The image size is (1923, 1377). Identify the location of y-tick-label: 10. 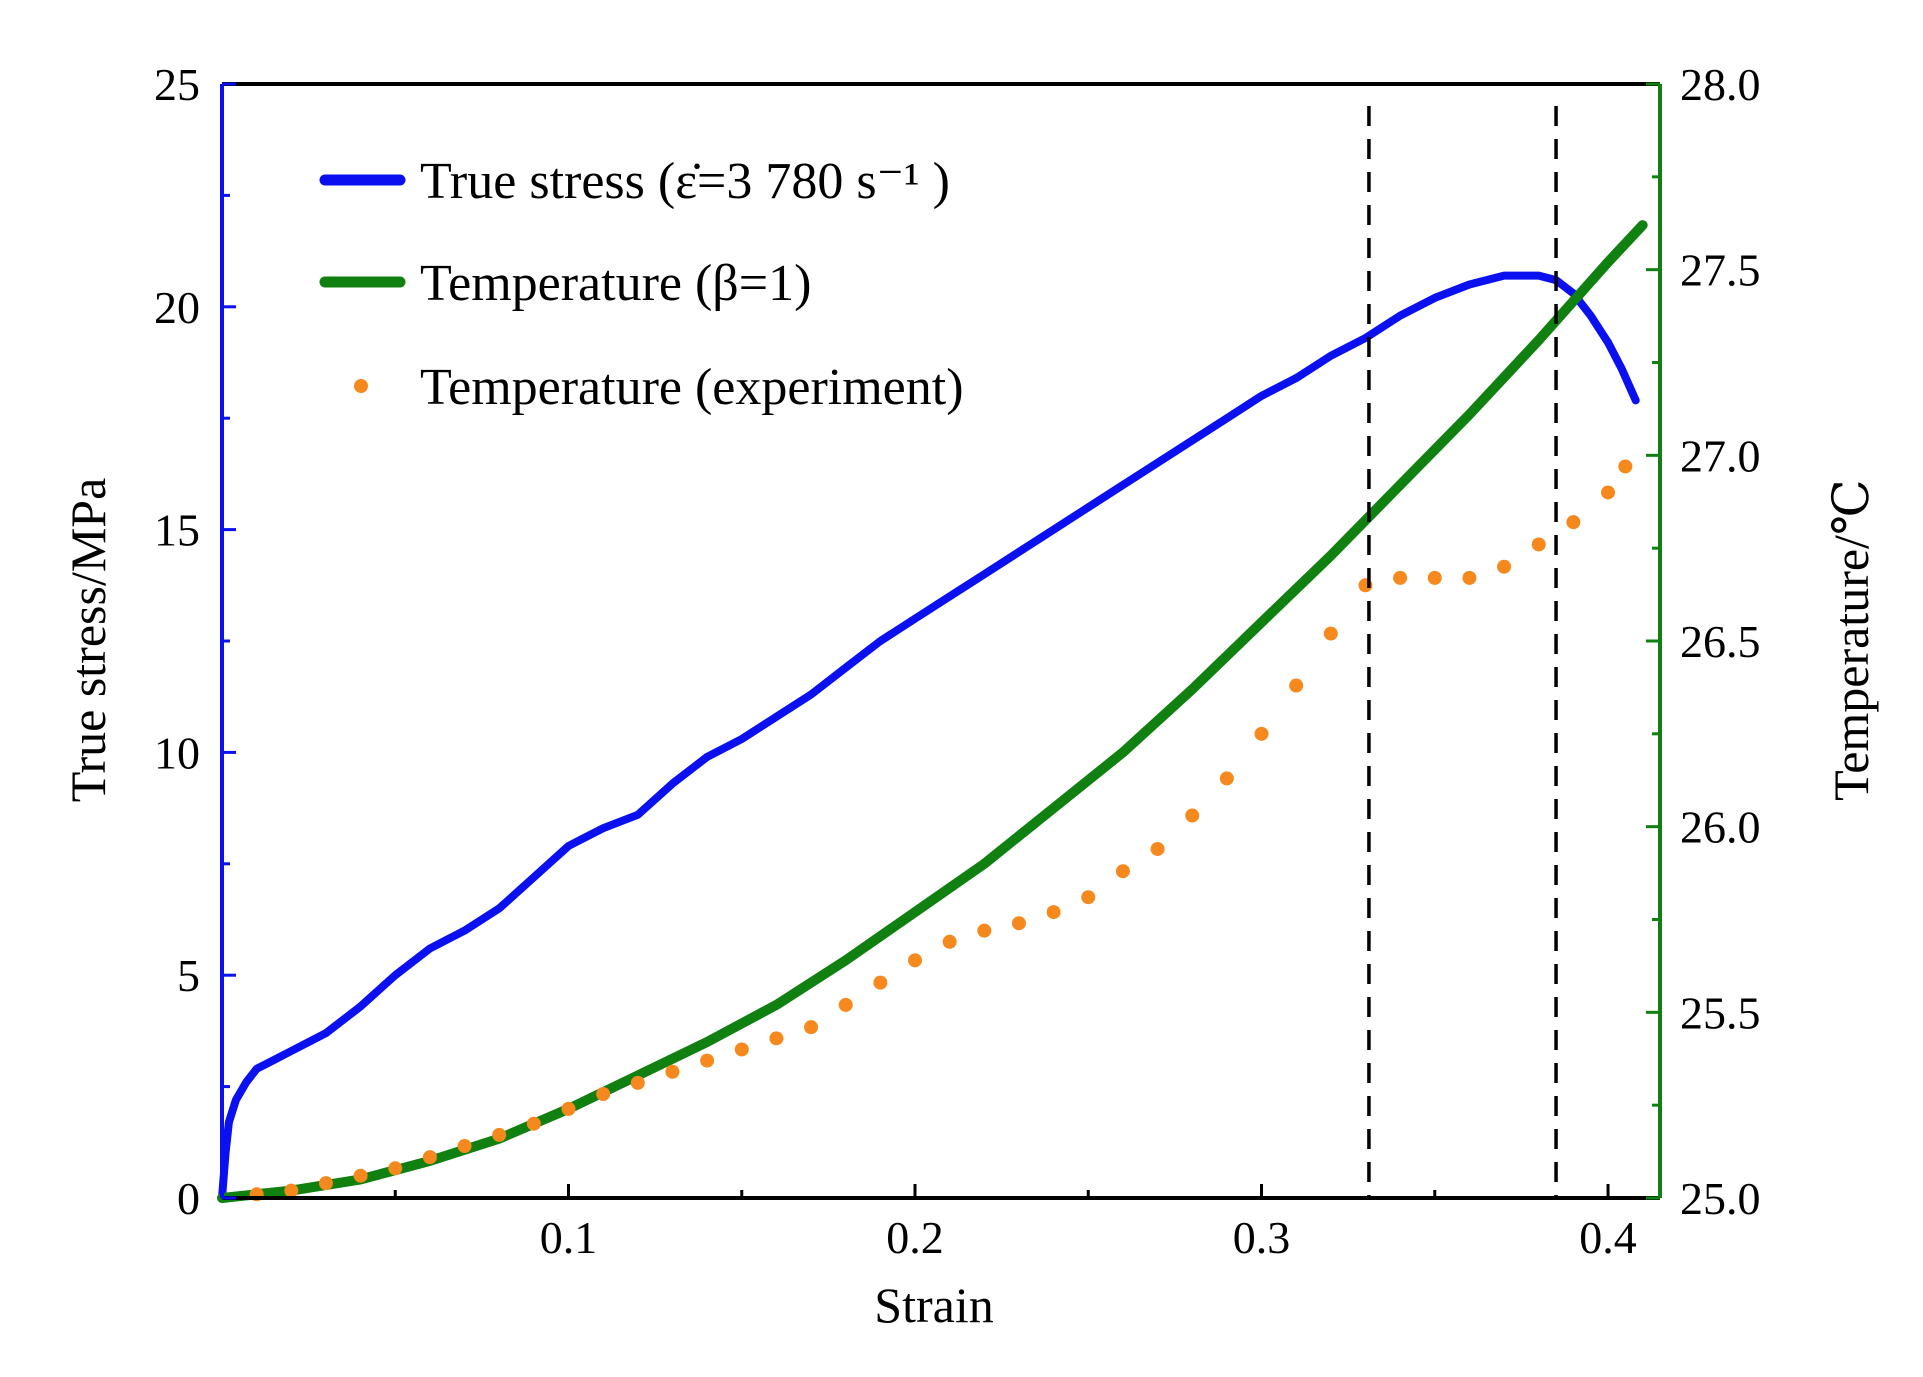
(177, 752).